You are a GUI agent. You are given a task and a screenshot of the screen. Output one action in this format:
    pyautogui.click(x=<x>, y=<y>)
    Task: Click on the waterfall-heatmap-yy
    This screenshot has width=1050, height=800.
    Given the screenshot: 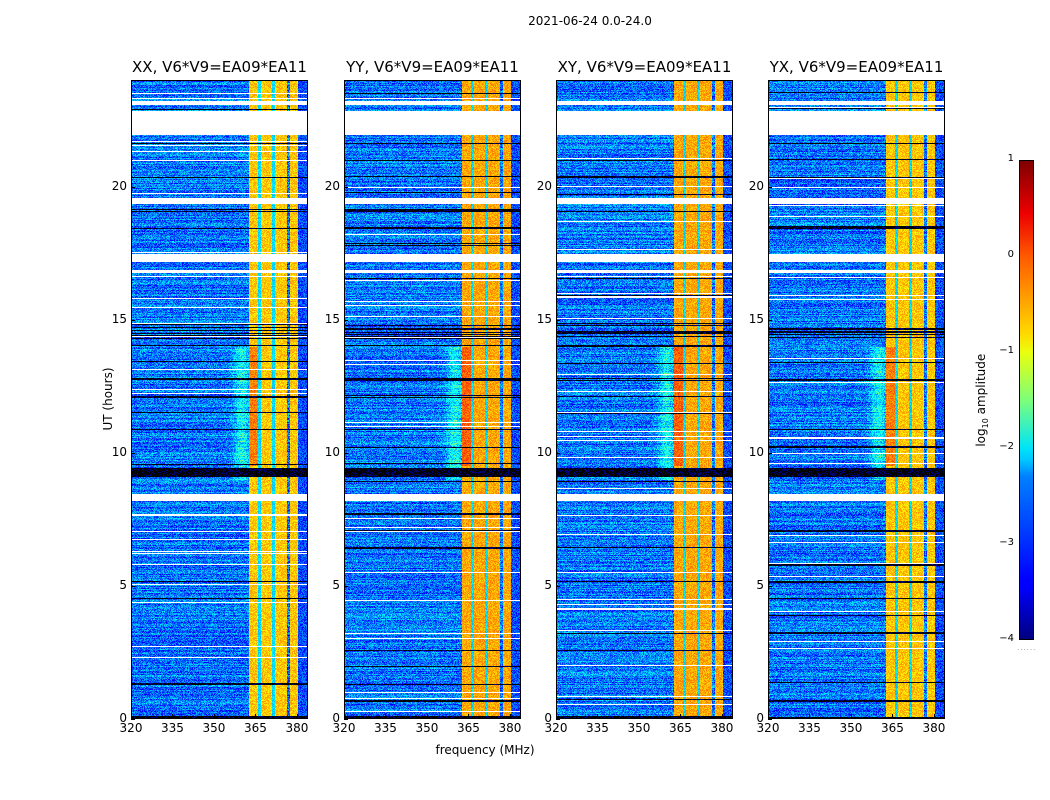 What is the action you would take?
    pyautogui.click(x=432, y=399)
    